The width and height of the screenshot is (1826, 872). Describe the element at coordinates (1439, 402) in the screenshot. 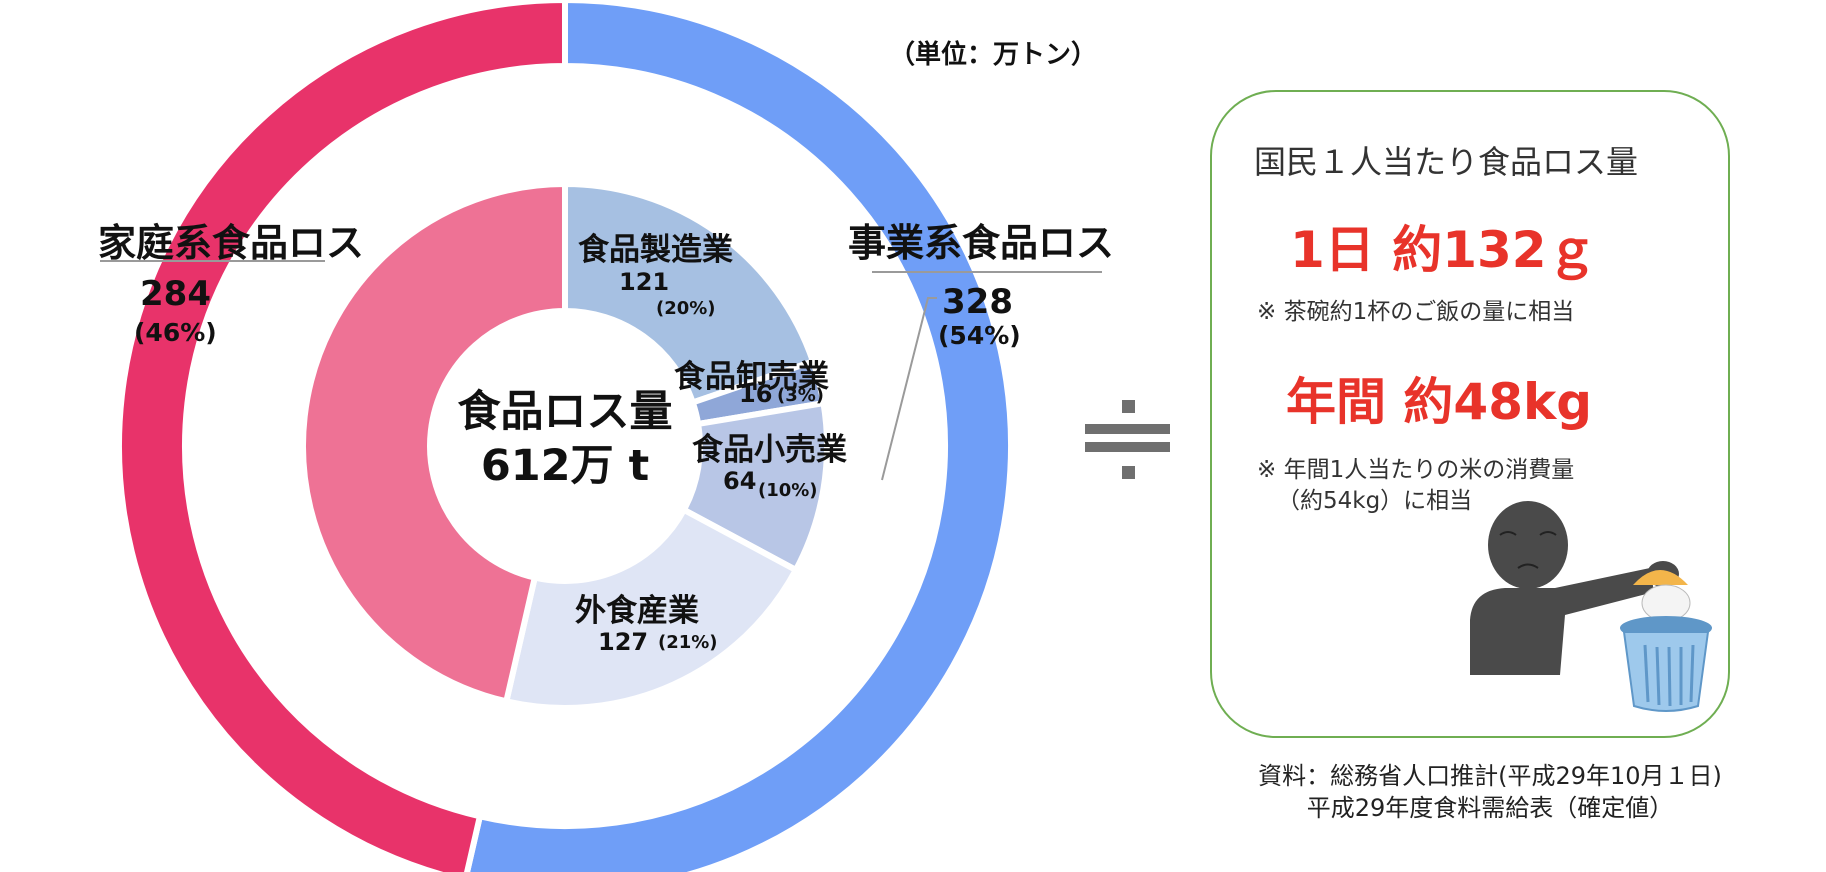

I see `yearly-amount: 年間 約48kg` at that location.